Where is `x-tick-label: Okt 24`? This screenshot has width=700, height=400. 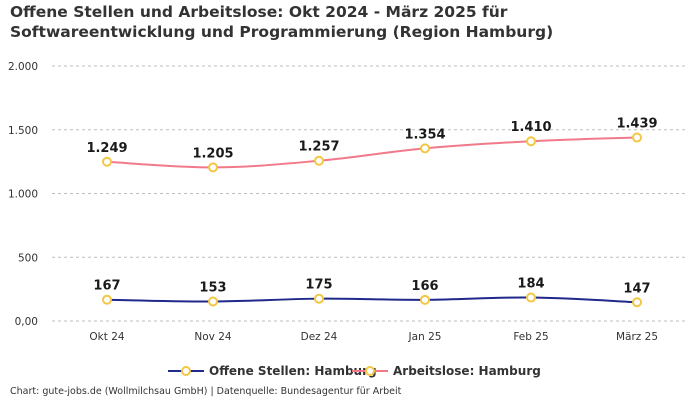 x-tick-label: Okt 24 is located at coordinates (106, 337).